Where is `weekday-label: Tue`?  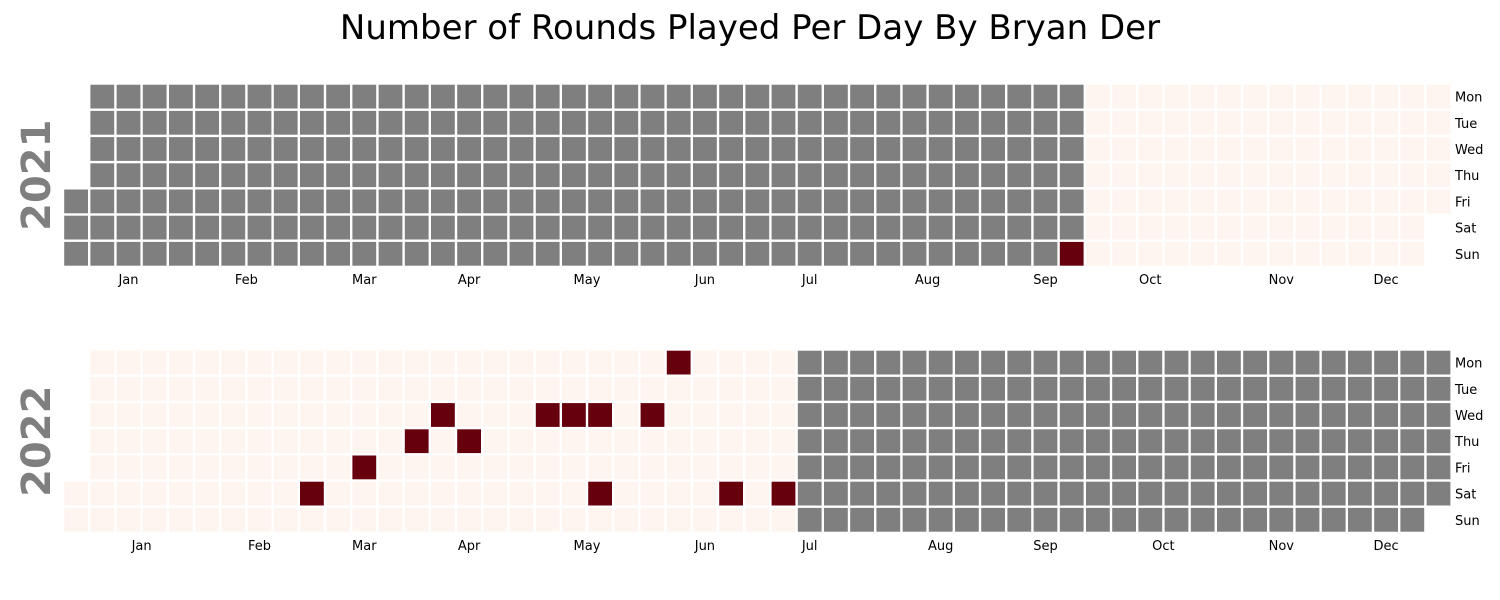
weekday-label: Tue is located at coordinates (1465, 390).